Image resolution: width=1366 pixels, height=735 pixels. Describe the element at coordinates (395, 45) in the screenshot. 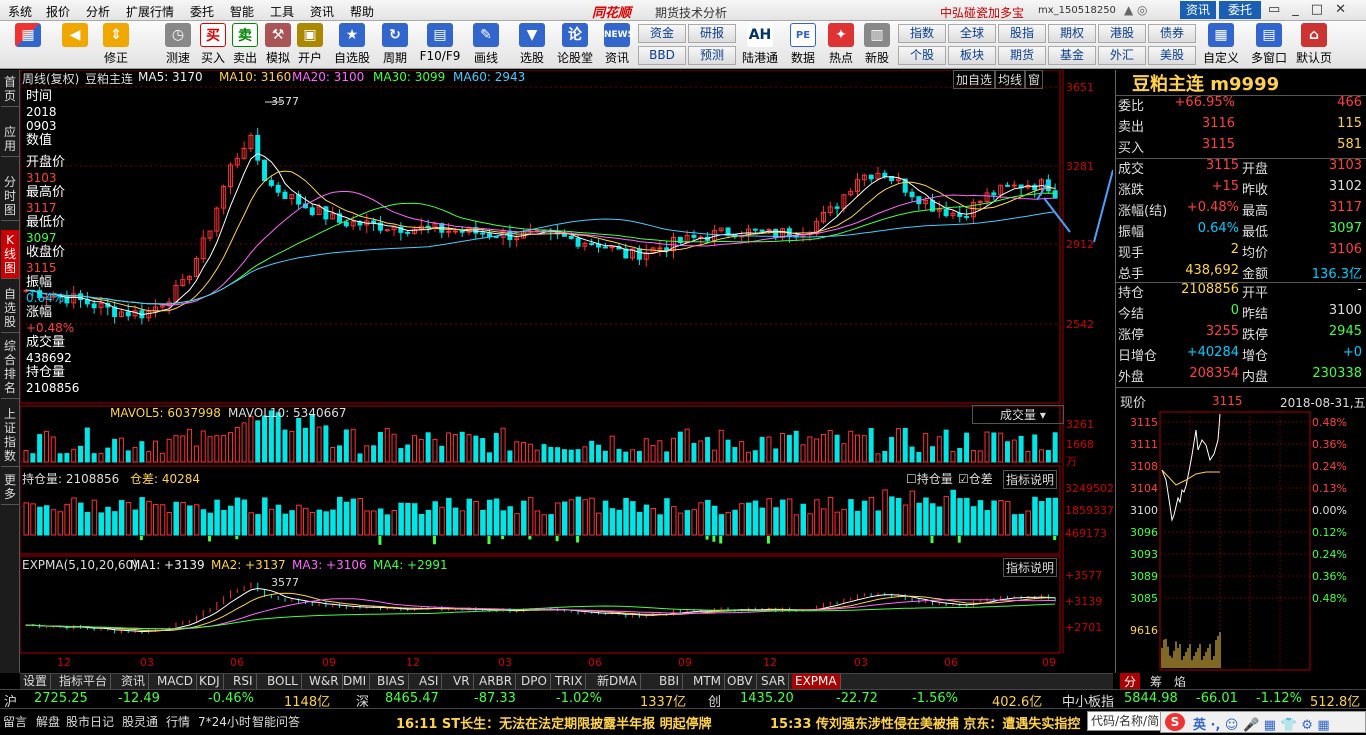

I see `period-button: ↻ 周期` at that location.